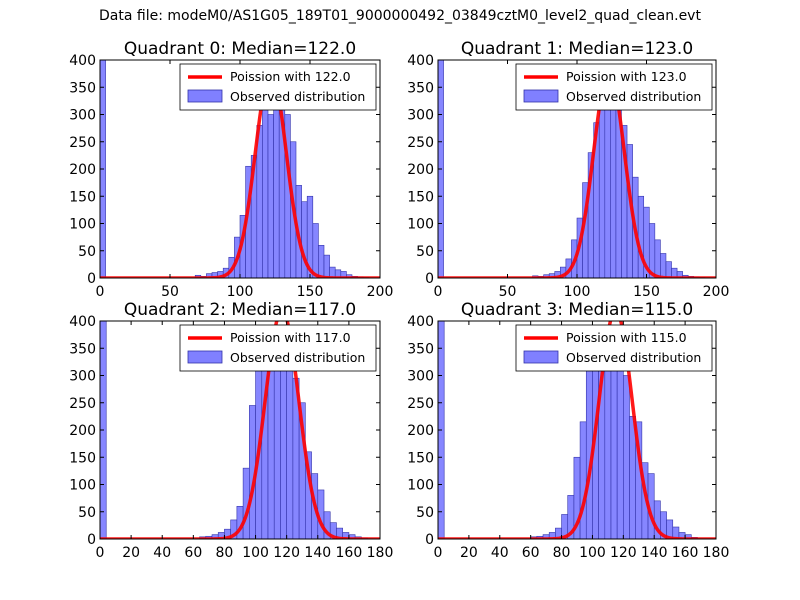 The image size is (800, 600). What do you see at coordinates (577, 49) in the screenshot?
I see `subplot-title: Quadrant 1: Median=123.0` at bounding box center [577, 49].